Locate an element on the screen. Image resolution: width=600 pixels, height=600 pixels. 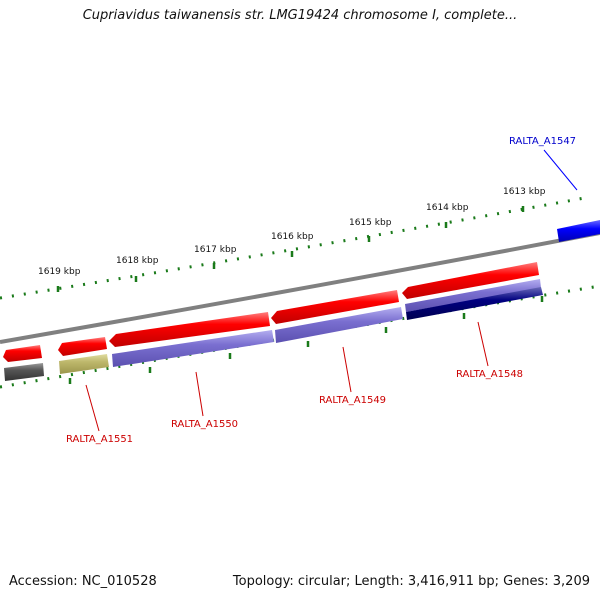
gene-feature-ralta-a1547 is located at coordinates (578, 231).